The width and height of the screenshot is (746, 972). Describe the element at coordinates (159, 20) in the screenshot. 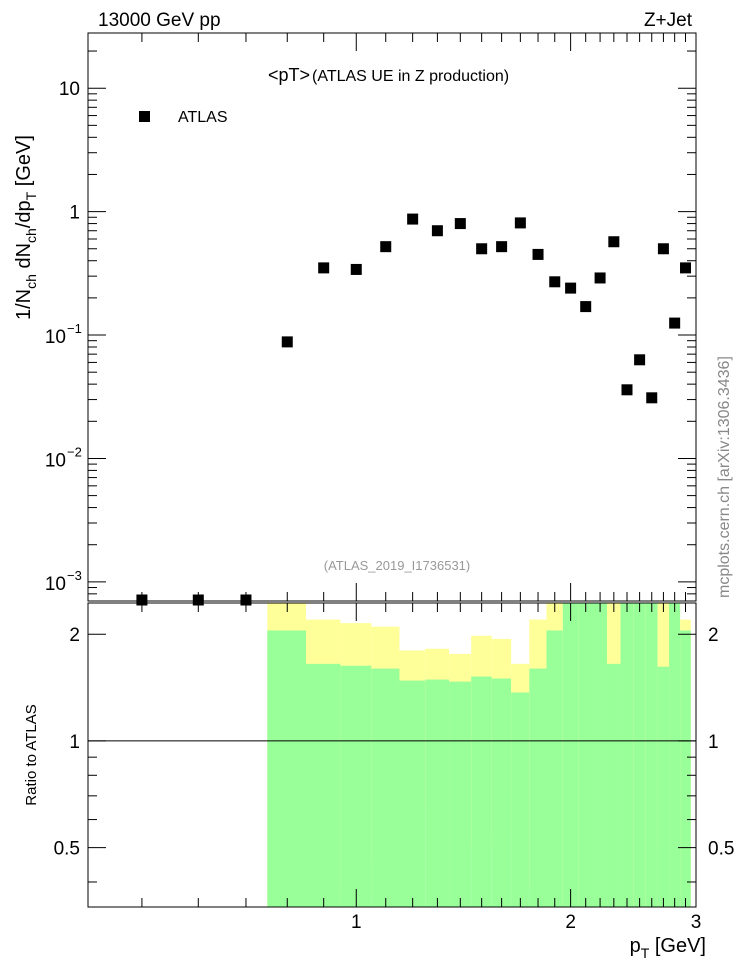

I see `energy-label: 13000 GeV pp` at that location.